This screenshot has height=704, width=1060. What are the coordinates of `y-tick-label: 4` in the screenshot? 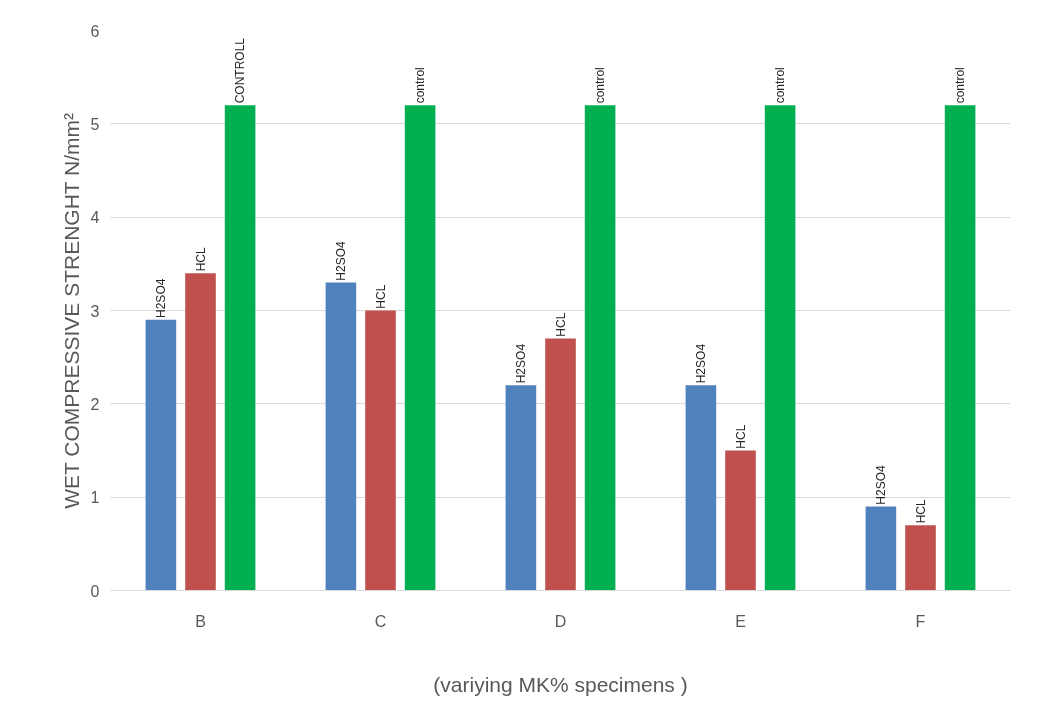 It's located at (95, 218).